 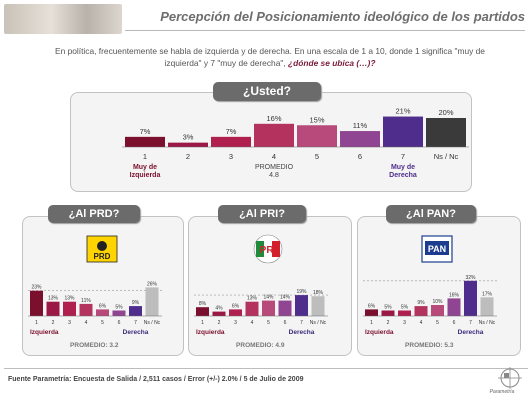 I want to click on prd-category-label: 5, so click(x=102, y=323).